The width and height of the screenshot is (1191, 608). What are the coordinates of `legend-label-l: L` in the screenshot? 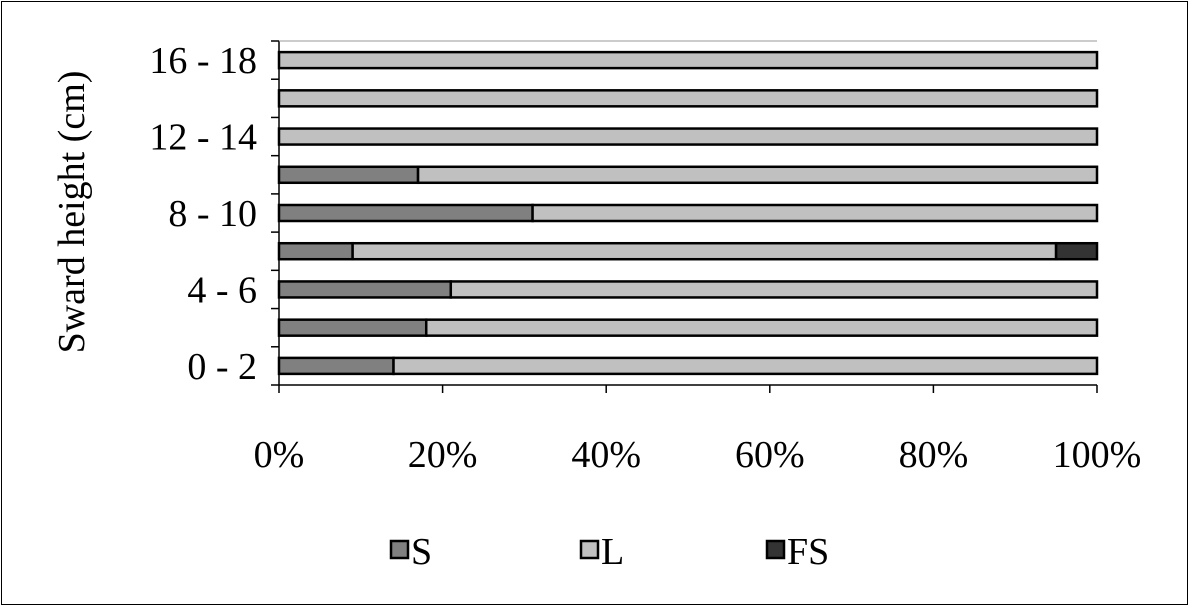 It's located at (612, 552).